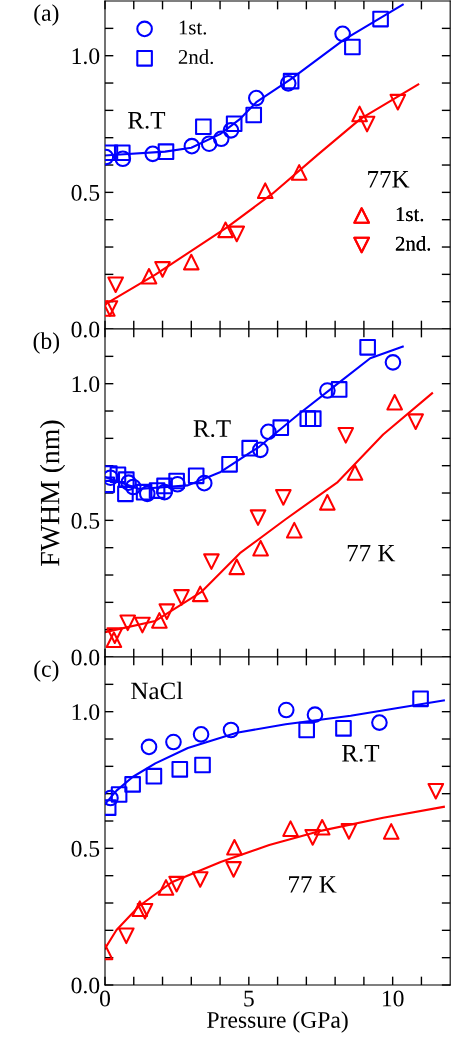 The image size is (452, 1040). What do you see at coordinates (105, 998) in the screenshot?
I see `x-tick-label: 0` at bounding box center [105, 998].